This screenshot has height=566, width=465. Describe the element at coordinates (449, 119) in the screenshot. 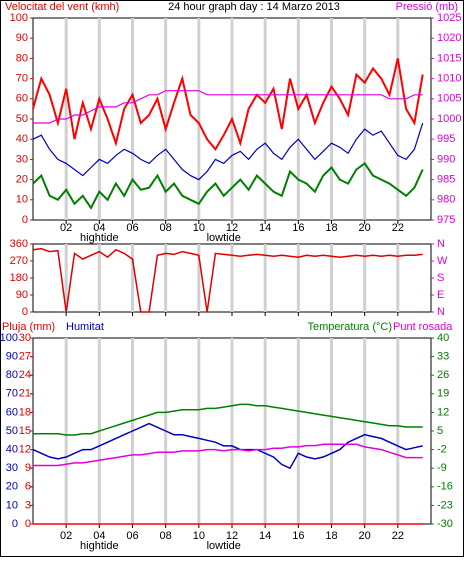

I see `y2-tick-label: 1000` at that location.